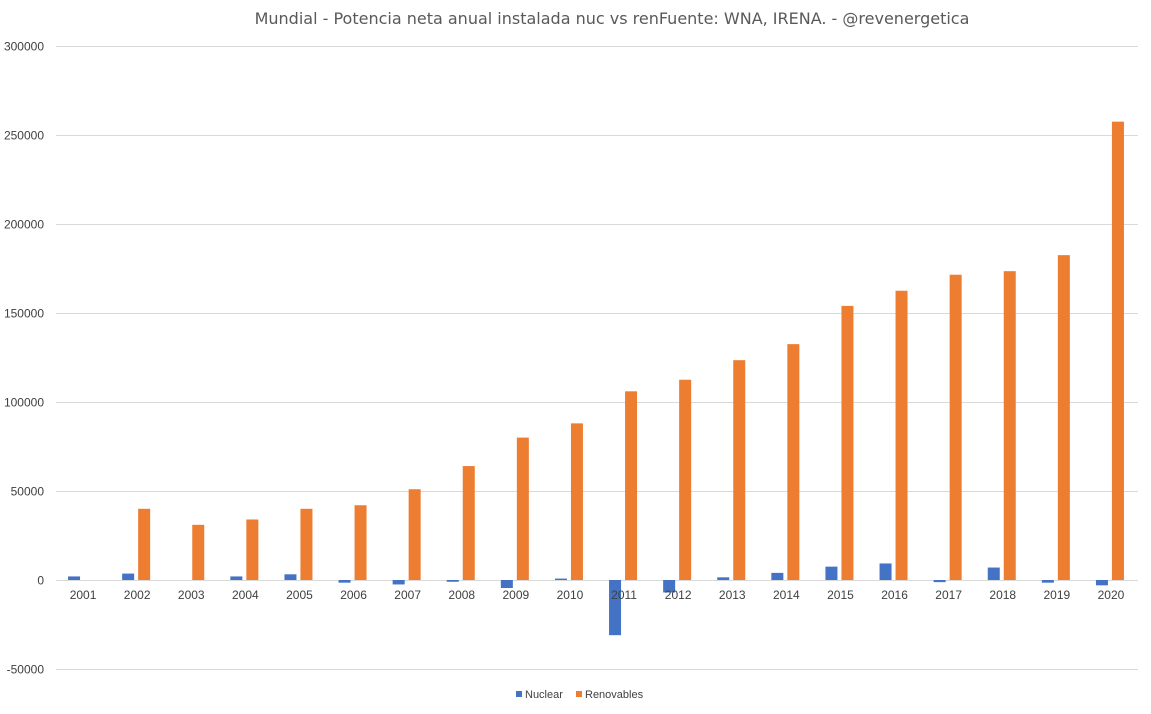 Image resolution: width=1151 pixels, height=714 pixels. I want to click on bar-nuclear-2001, so click(74, 578).